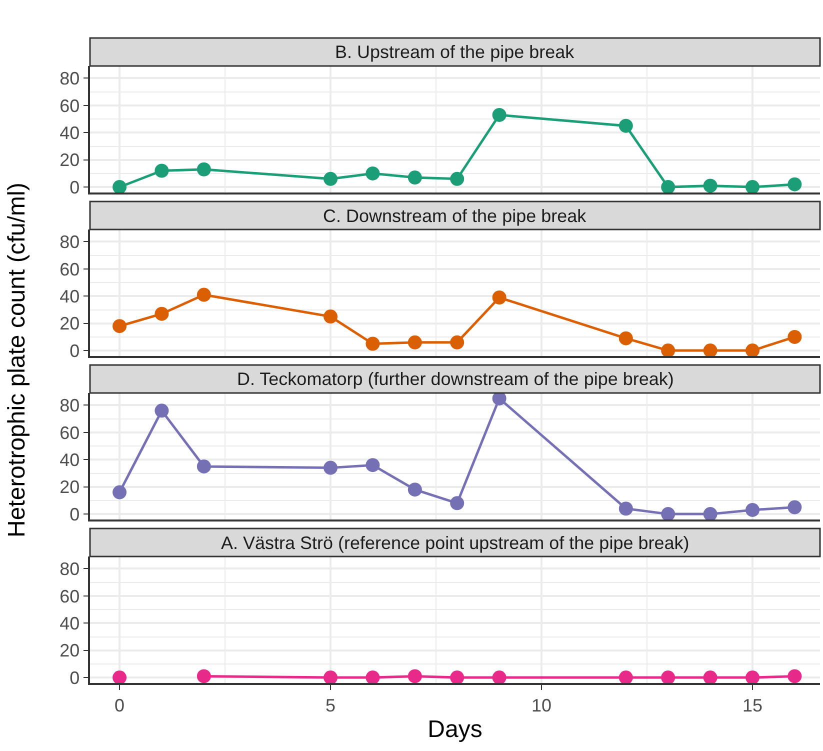  Describe the element at coordinates (541, 705) in the screenshot. I see `x-tick-label: 10` at that location.